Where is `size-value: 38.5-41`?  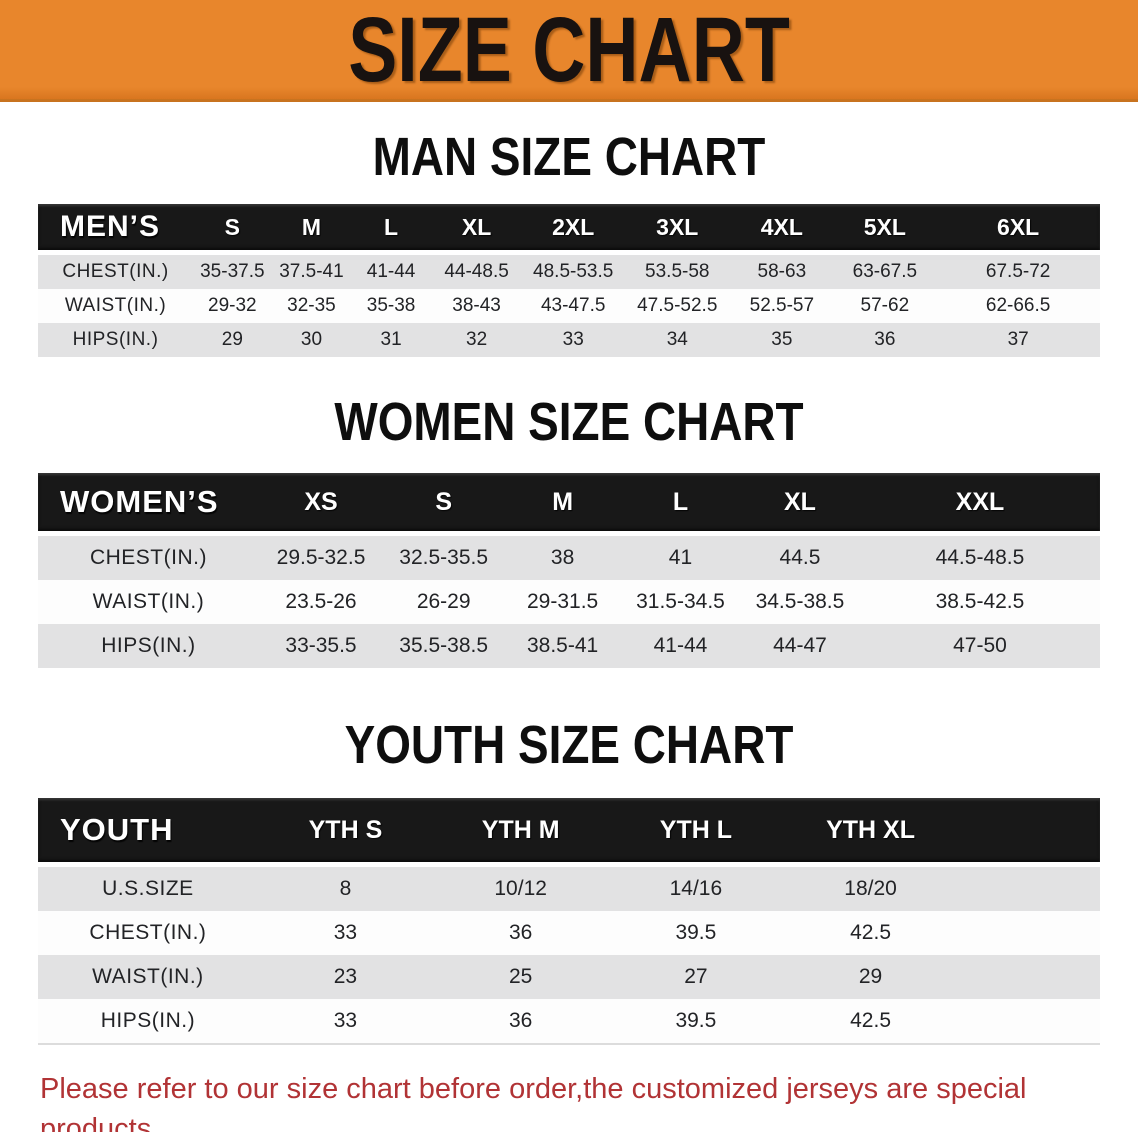 size-value: 38.5-41 is located at coordinates (562, 645).